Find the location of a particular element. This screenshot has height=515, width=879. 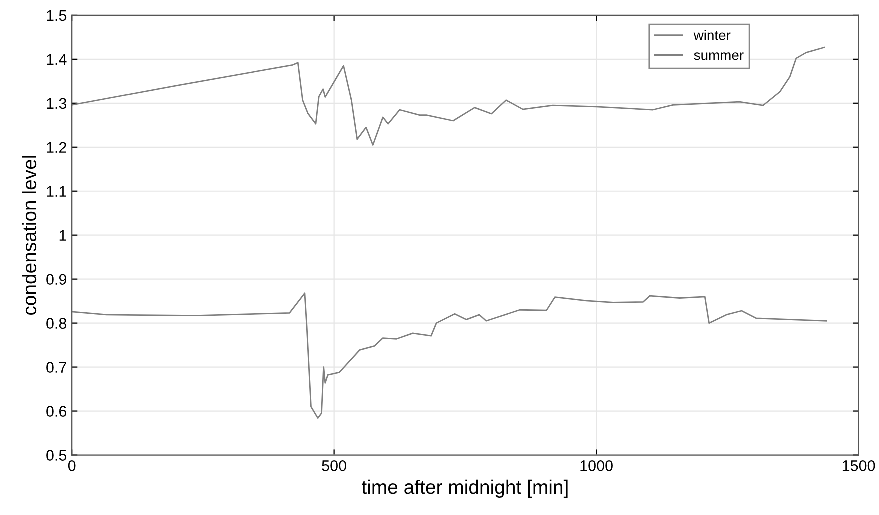

y-tick-label: 1.2 is located at coordinates (56, 147).